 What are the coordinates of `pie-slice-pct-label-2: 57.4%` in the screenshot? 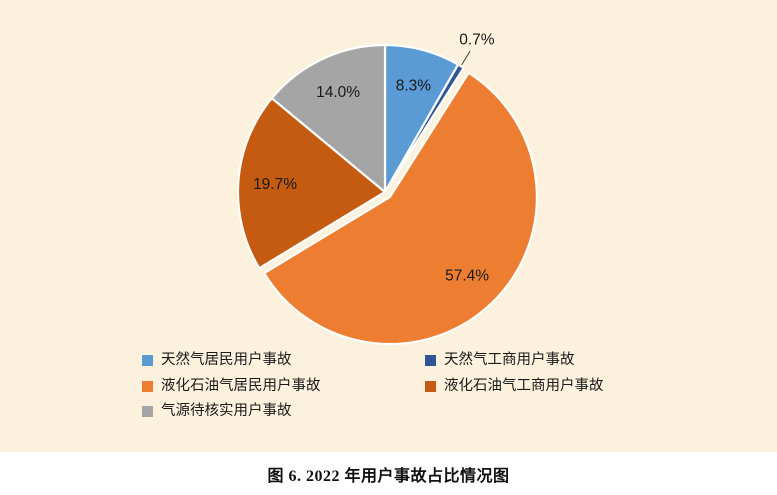 It's located at (467, 276).